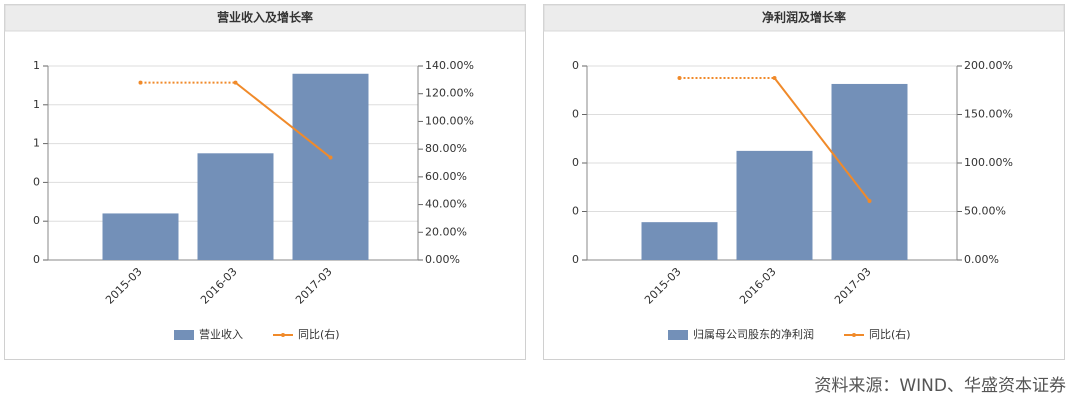 Image resolution: width=1074 pixels, height=407 pixels. Describe the element at coordinates (753, 334) in the screenshot. I see `legend-label: 归属母公司股东的净利润` at that location.